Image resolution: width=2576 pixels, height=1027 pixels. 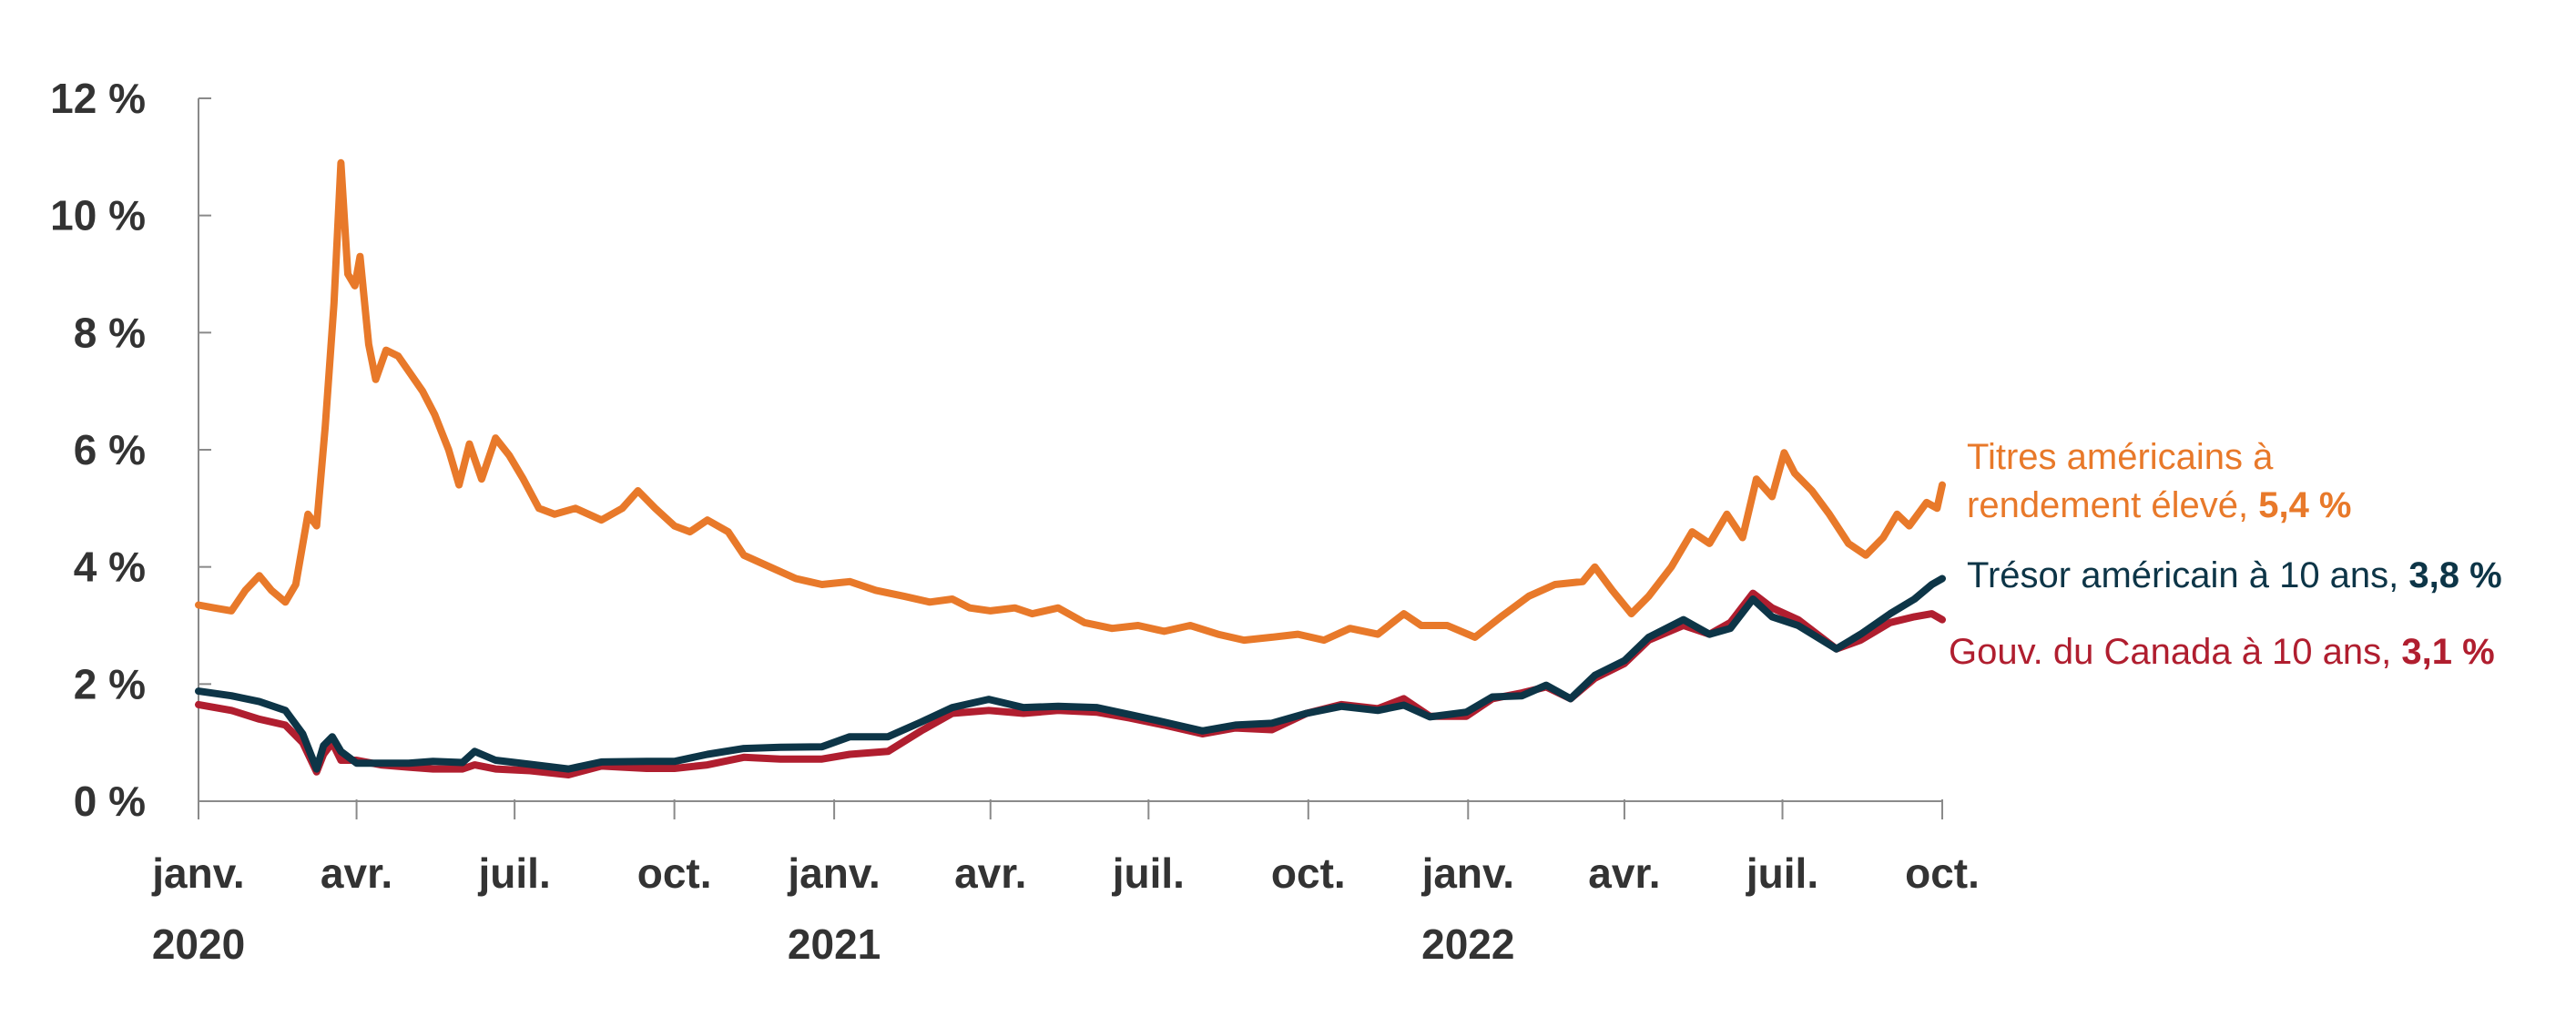 I want to click on y-tick-label: 8 %, so click(x=110, y=332).